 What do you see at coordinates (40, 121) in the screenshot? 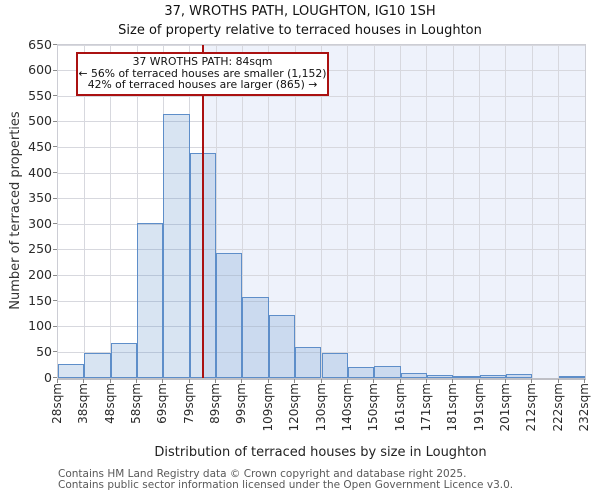
I see `y-tick-label: 500` at bounding box center [40, 121].